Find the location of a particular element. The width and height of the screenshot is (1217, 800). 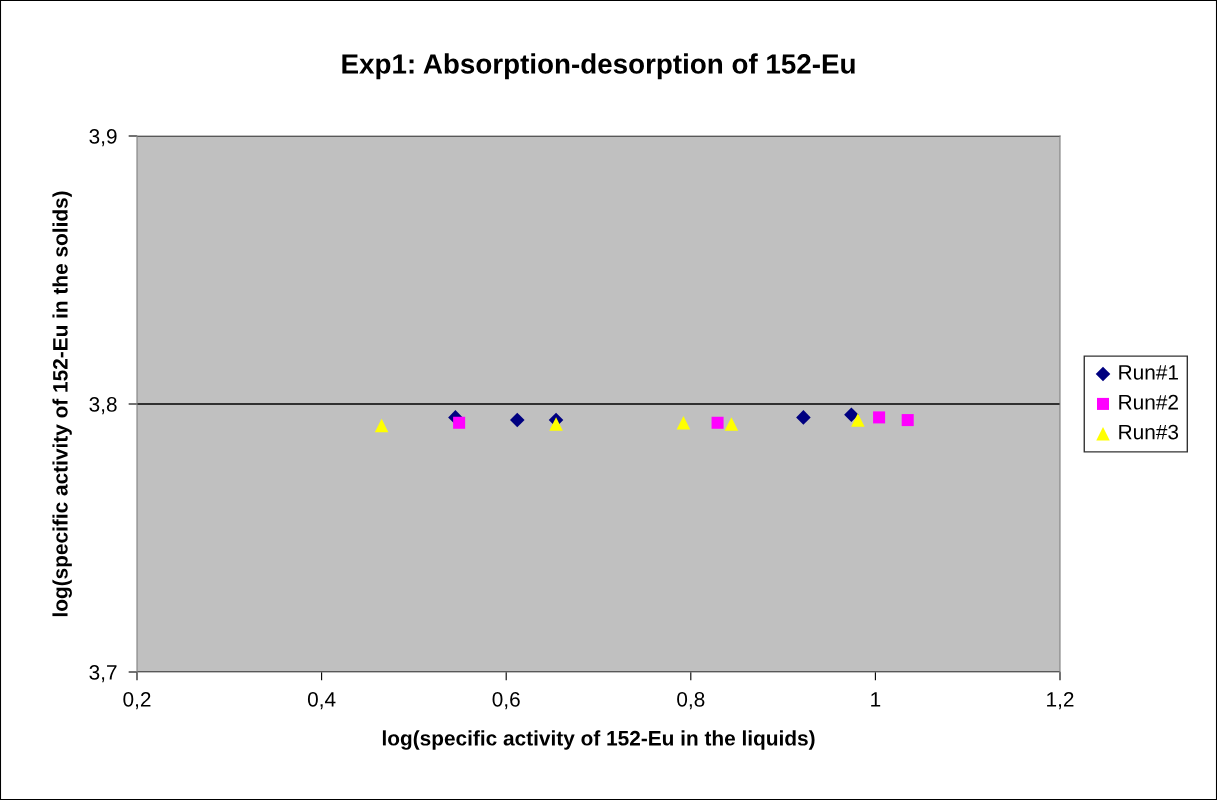

x-tick-label: 0,2 is located at coordinates (137, 700).